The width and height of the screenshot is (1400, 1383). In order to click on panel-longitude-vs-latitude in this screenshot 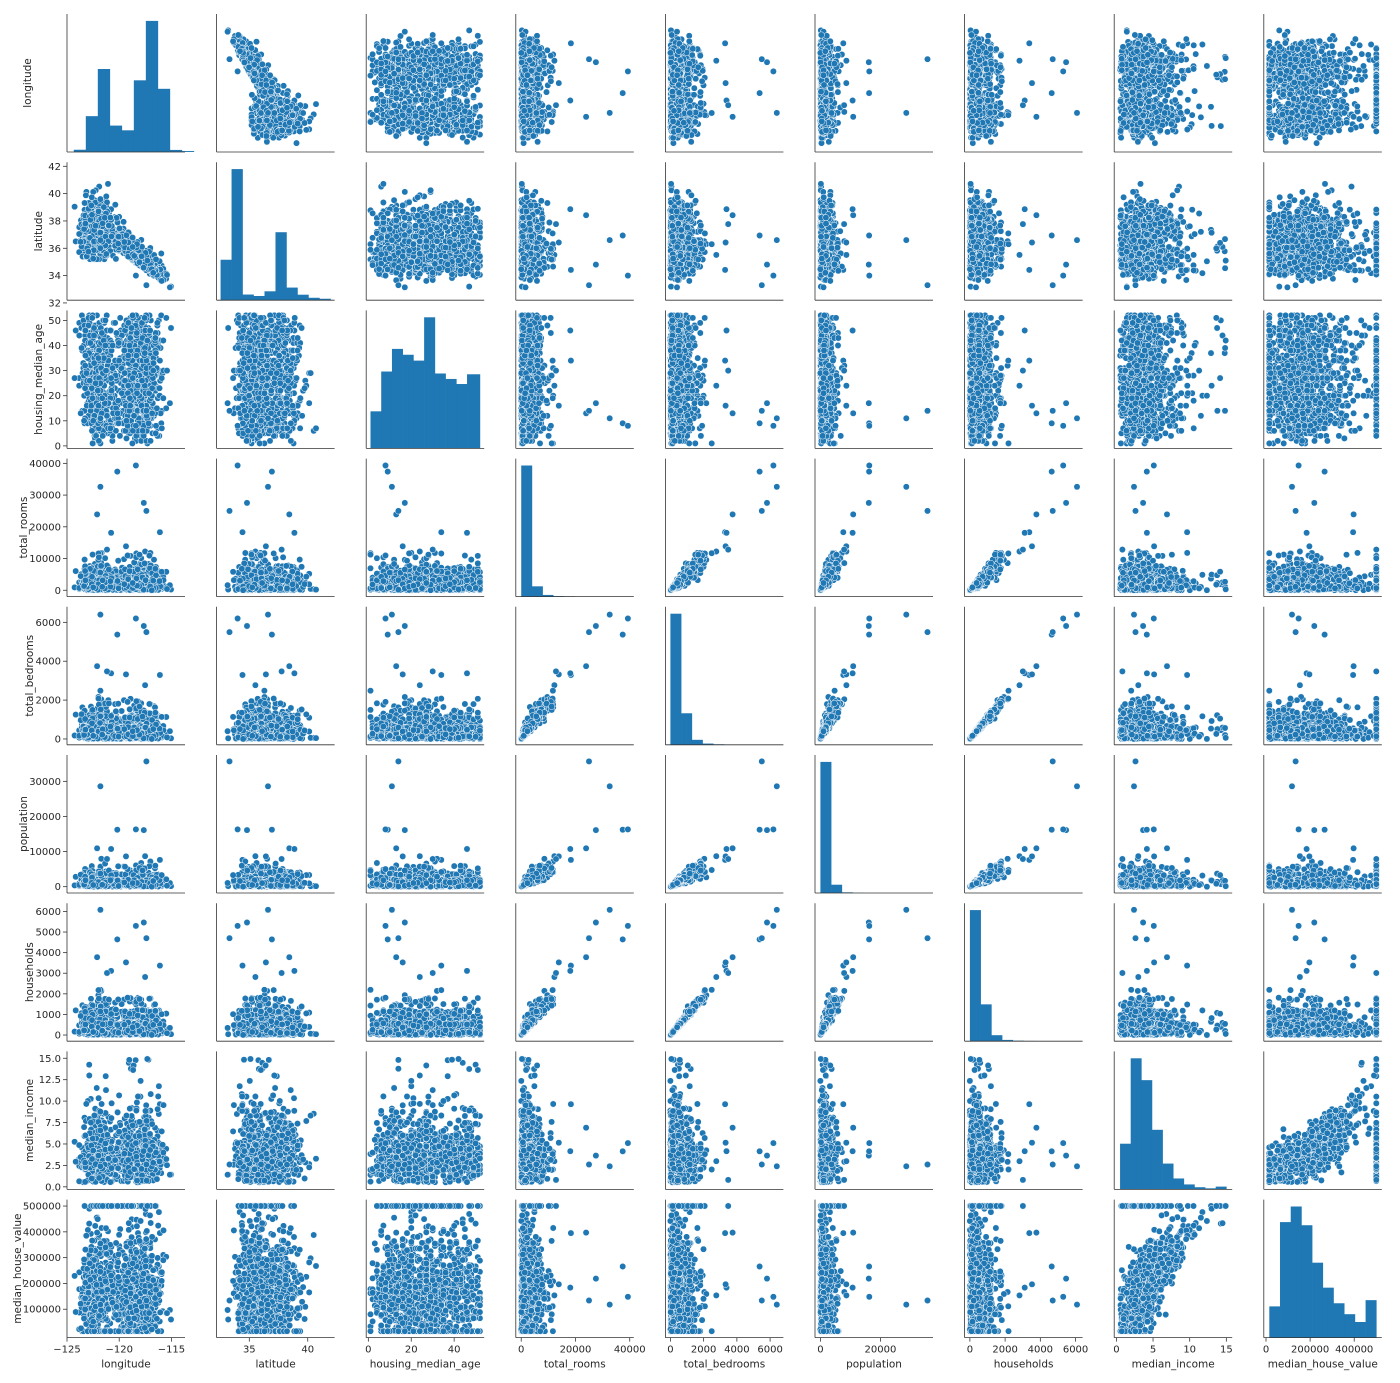, I will do `click(276, 83)`.